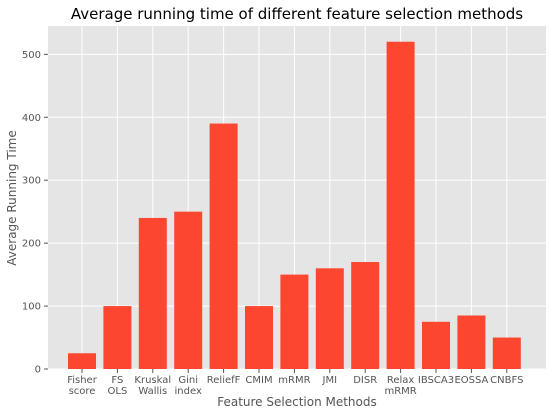  What do you see at coordinates (506, 380) in the screenshot?
I see `x-tick-label: CNBFS` at bounding box center [506, 380].